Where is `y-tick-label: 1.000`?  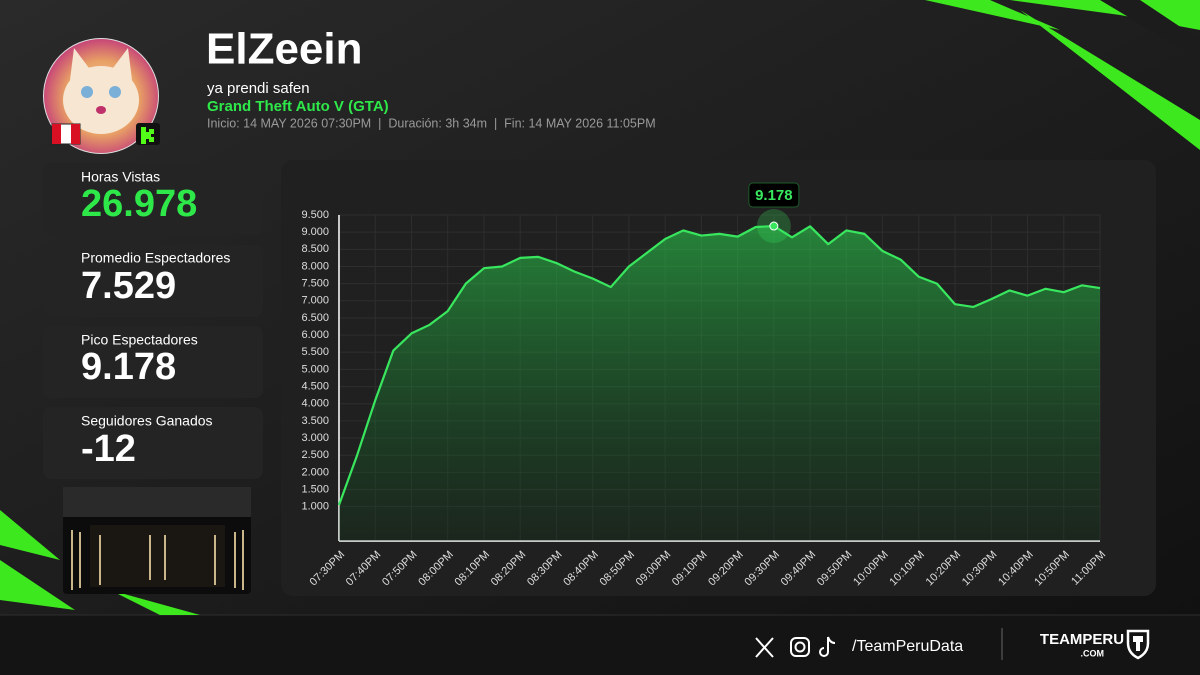
y-tick-label: 1.000 is located at coordinates (315, 507).